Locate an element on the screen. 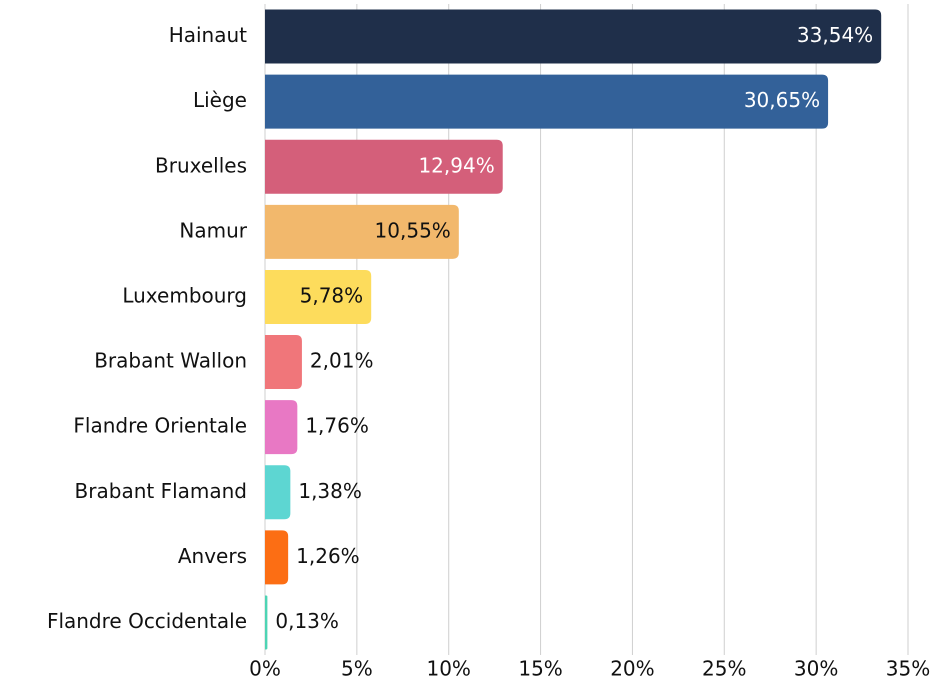 This screenshot has height=688, width=937. category-label: Namur is located at coordinates (213, 230).